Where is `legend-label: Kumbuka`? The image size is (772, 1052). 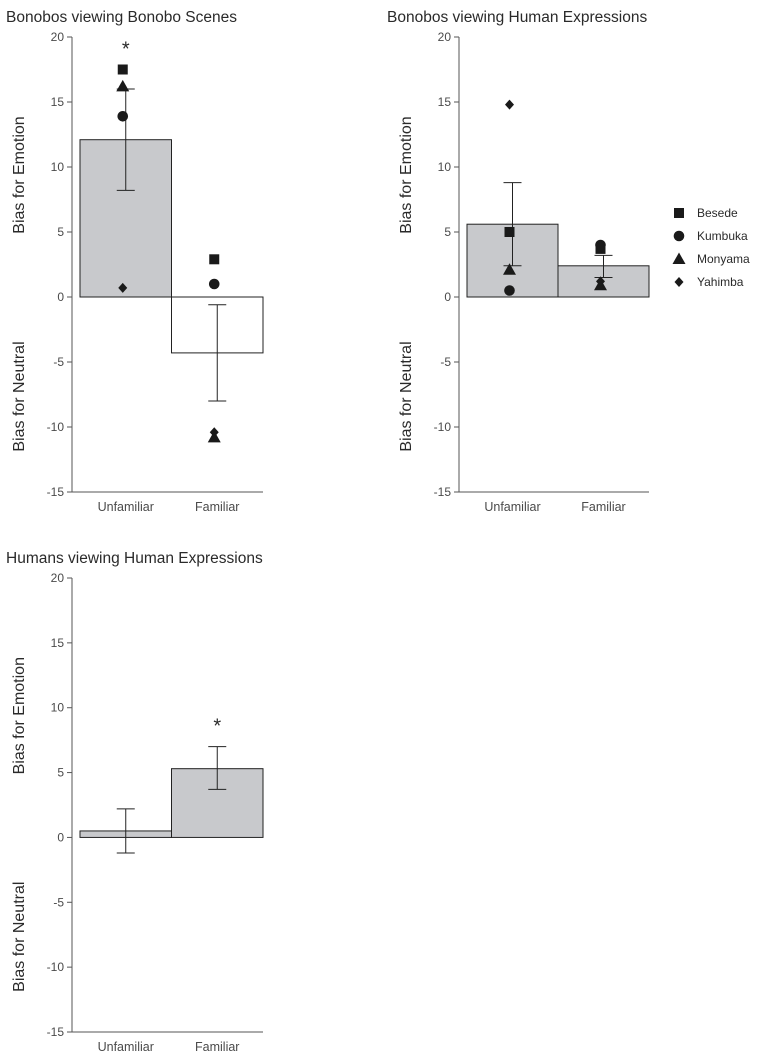
legend-label: Kumbuka is located at coordinates (722, 236).